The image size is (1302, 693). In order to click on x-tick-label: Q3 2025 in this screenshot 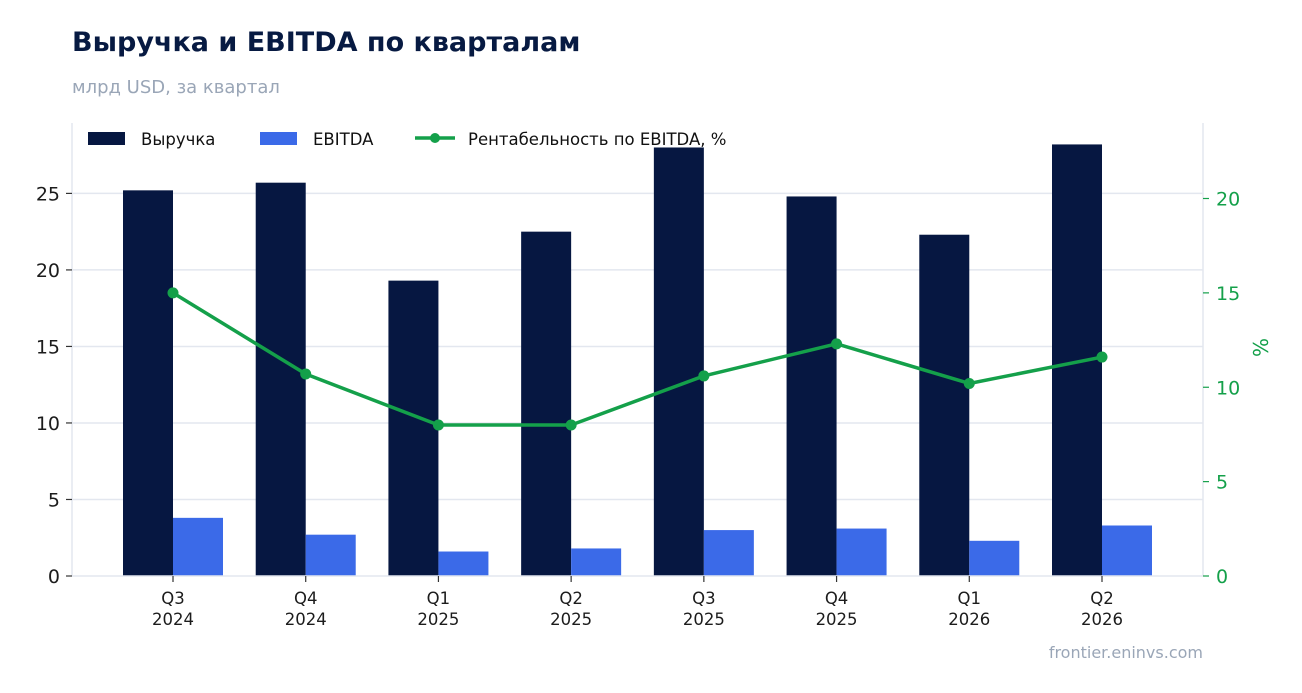, I will do `click(704, 609)`.